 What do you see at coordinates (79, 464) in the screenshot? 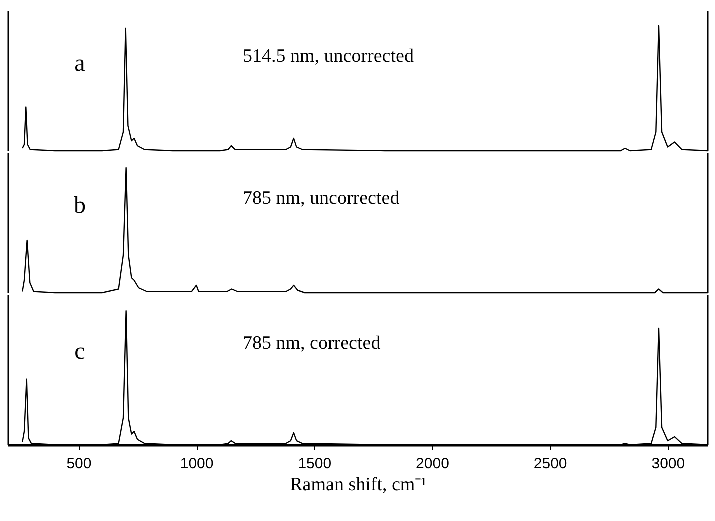
I see `x-tick-label: 500` at bounding box center [79, 464].